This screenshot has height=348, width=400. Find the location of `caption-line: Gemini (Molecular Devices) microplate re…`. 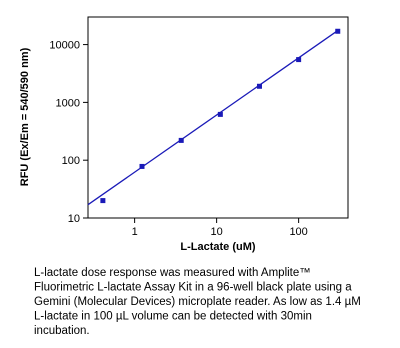

caption-line: Gemini (Molecular Devices) microplate re… is located at coordinates (197, 302).